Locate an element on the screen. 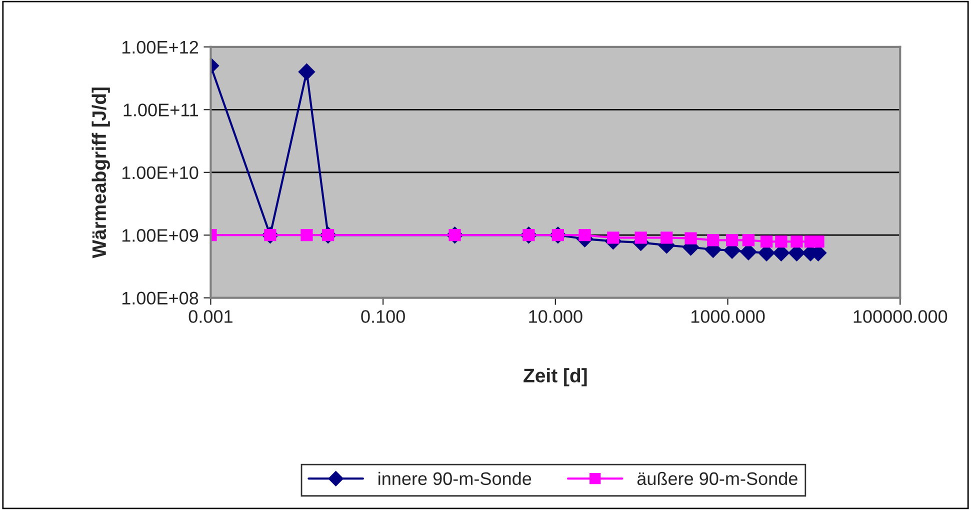 Image resolution: width=971 pixels, height=510 pixels. y-tick-label: 1.00E+08 is located at coordinates (160, 298).